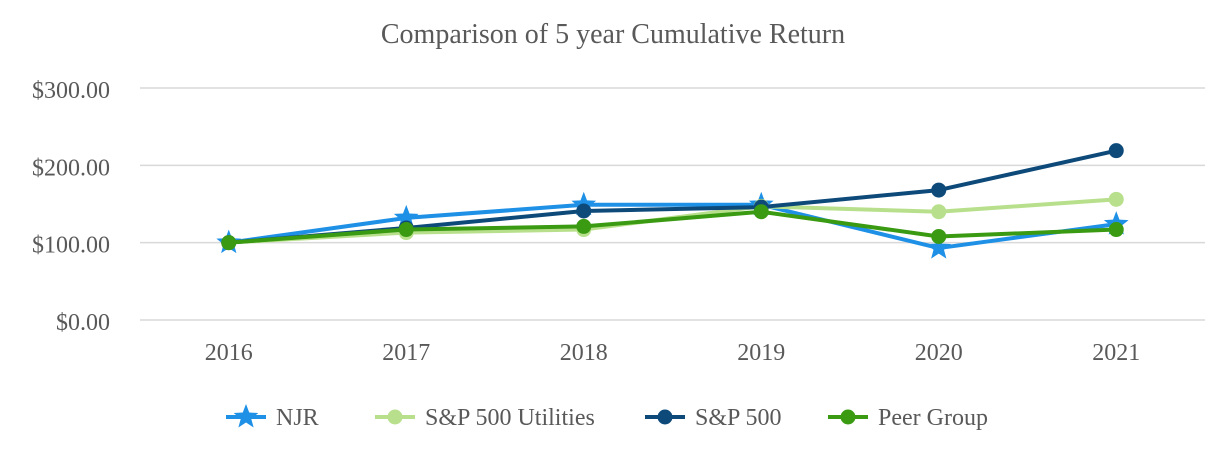 This screenshot has width=1226, height=465. What do you see at coordinates (71, 246) in the screenshot?
I see `y-tick-label: $100.00` at bounding box center [71, 246].